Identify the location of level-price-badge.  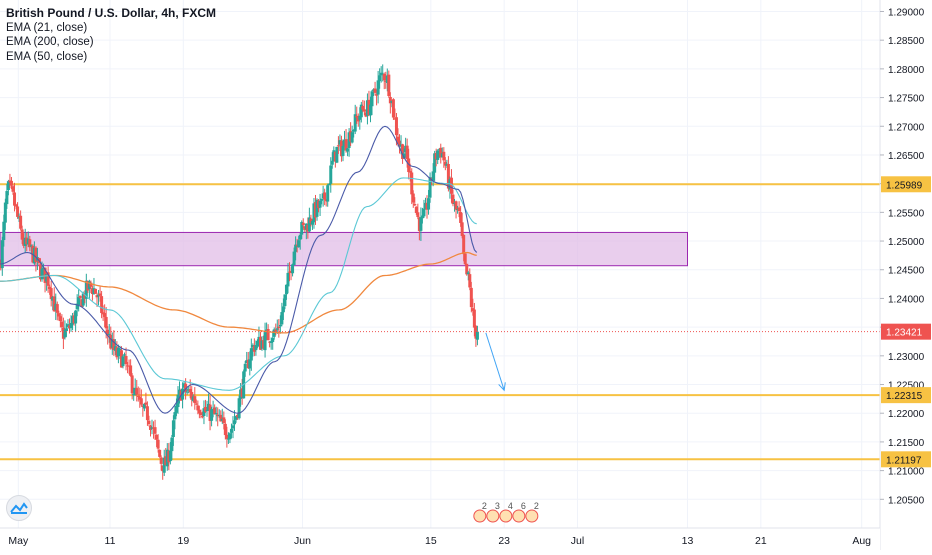
(906, 459).